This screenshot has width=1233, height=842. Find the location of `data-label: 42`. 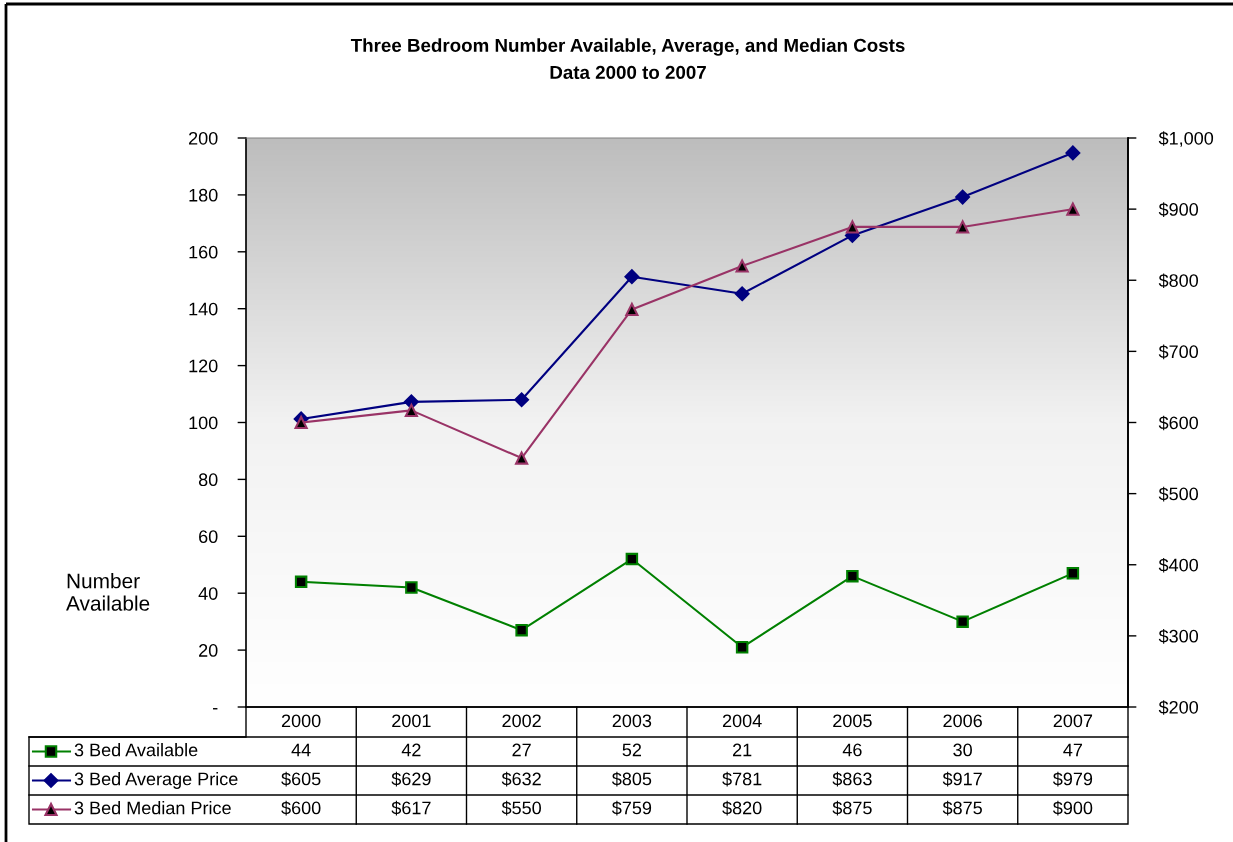

data-label: 42 is located at coordinates (411, 750).